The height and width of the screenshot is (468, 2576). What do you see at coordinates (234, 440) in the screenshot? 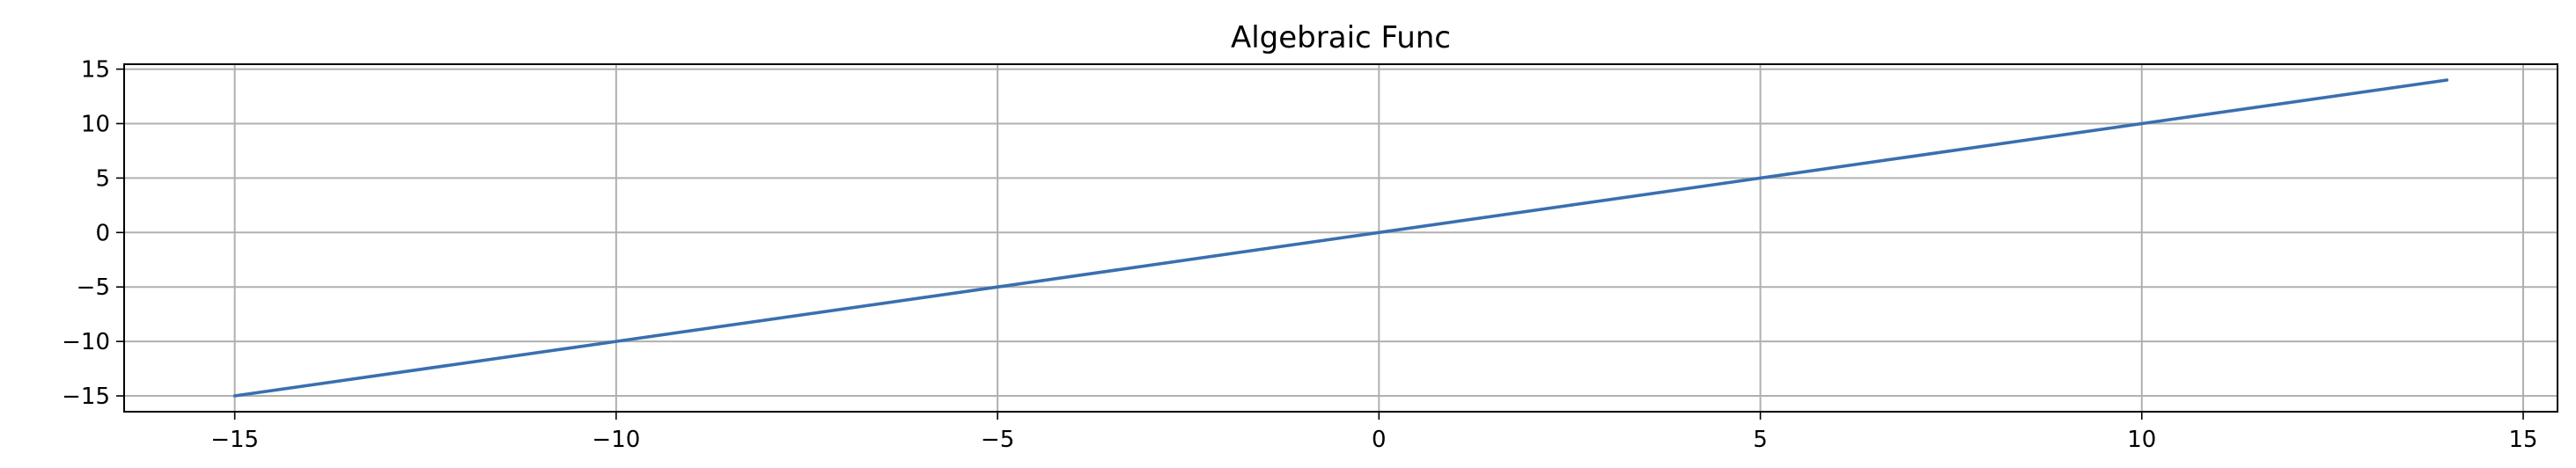
I see `x-tick-label: −15` at bounding box center [234, 440].